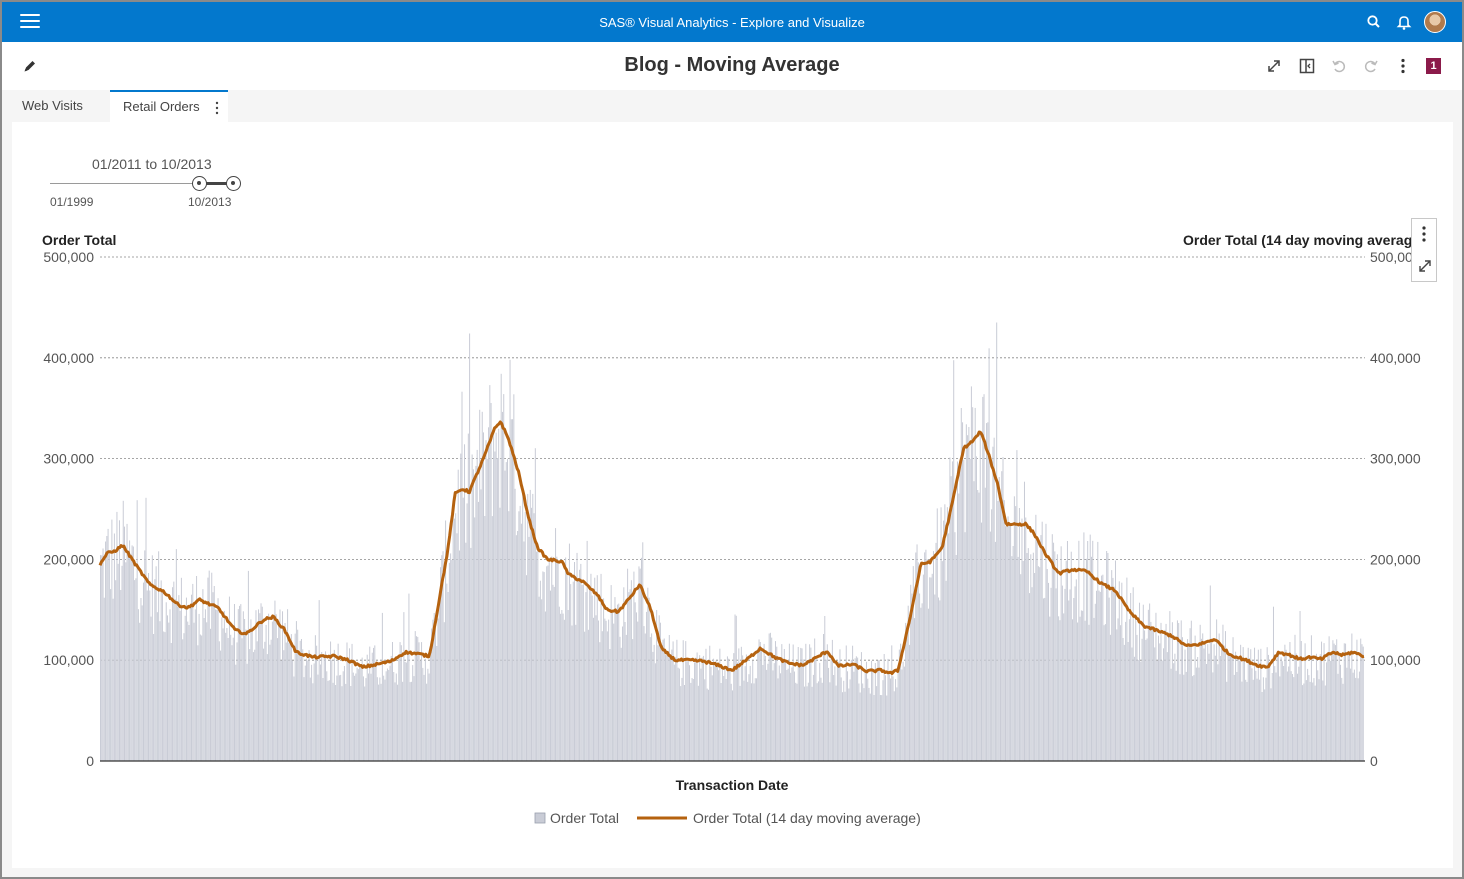 Image resolution: width=1464 pixels, height=879 pixels. What do you see at coordinates (30, 66) in the screenshot?
I see `edit-pencil-icon` at bounding box center [30, 66].